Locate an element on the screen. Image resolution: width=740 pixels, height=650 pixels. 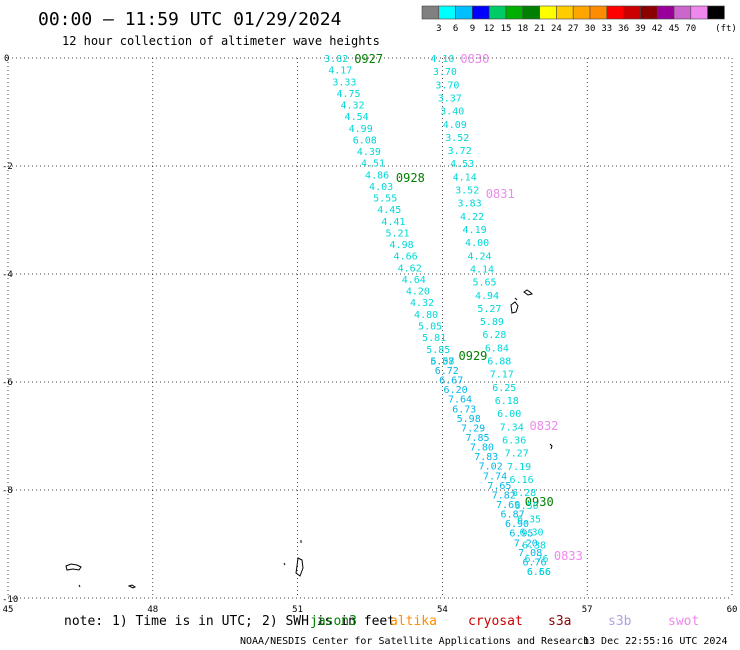
wave-height-label: 6.67 is located at coordinates (451, 381).